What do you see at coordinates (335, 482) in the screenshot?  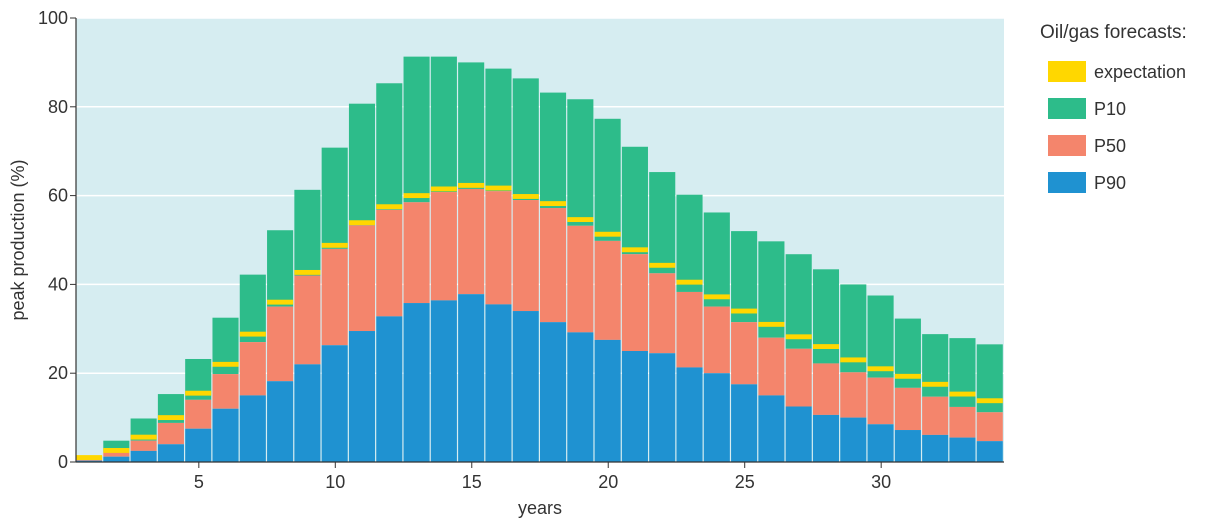 I see `x-tick-label: 10` at bounding box center [335, 482].